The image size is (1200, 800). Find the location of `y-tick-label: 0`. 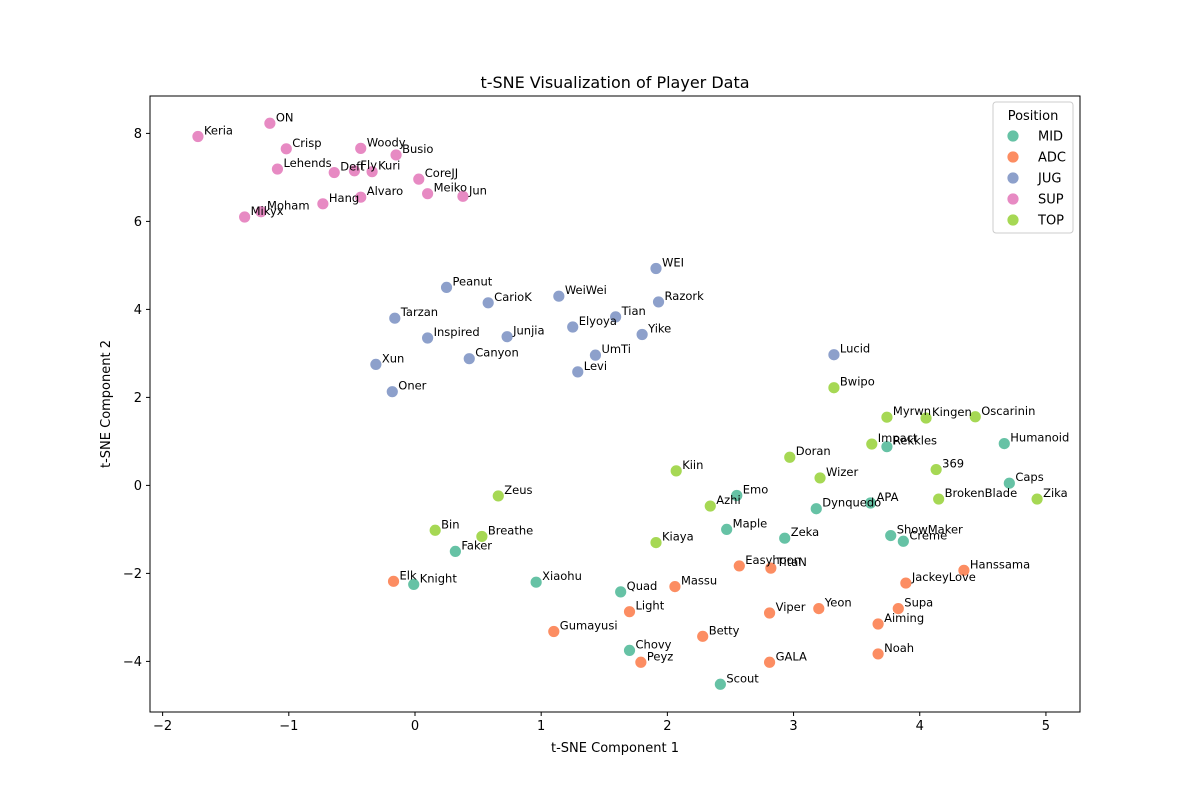

y-tick-label: 0 is located at coordinates (138, 486).